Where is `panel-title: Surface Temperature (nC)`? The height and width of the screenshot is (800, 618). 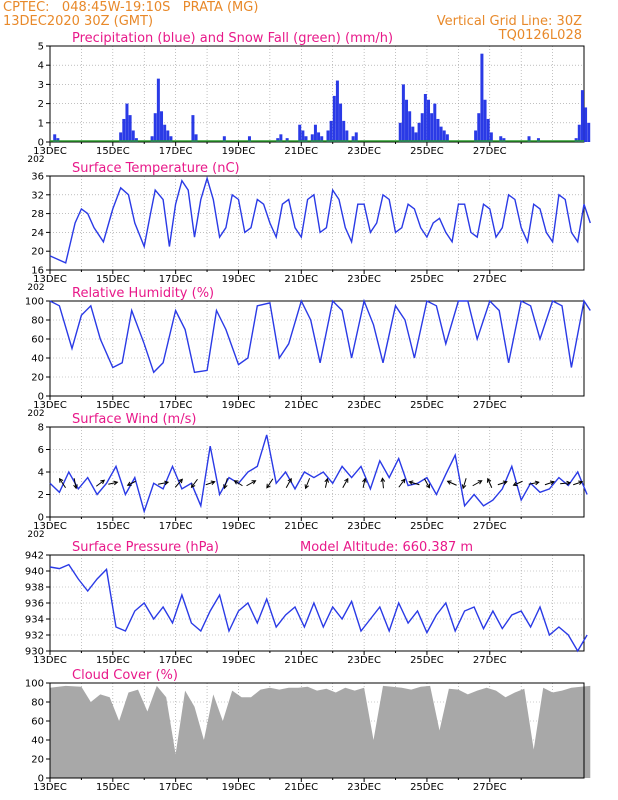
panel-title: Surface Temperature (nC) is located at coordinates (156, 168).